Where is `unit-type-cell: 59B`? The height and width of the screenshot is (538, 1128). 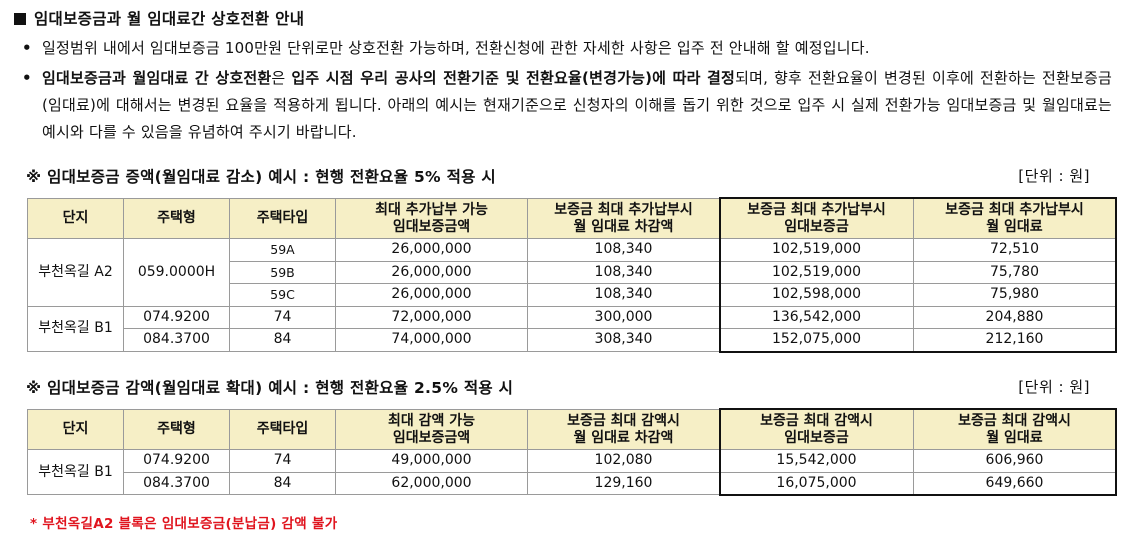 unit-type-cell: 59B is located at coordinates (282, 272).